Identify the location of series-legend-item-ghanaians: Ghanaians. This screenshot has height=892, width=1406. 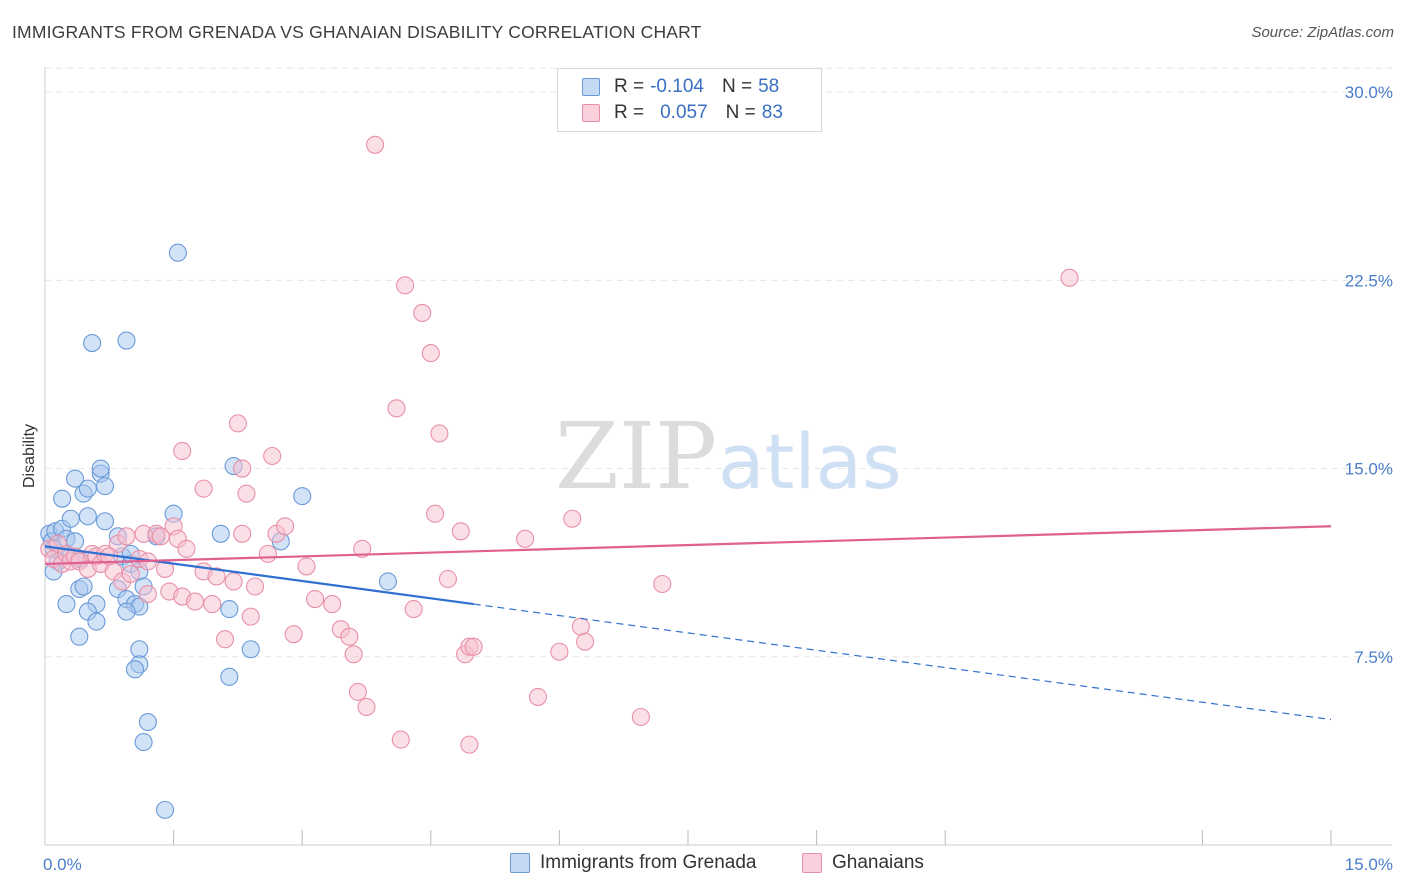
(863, 863).